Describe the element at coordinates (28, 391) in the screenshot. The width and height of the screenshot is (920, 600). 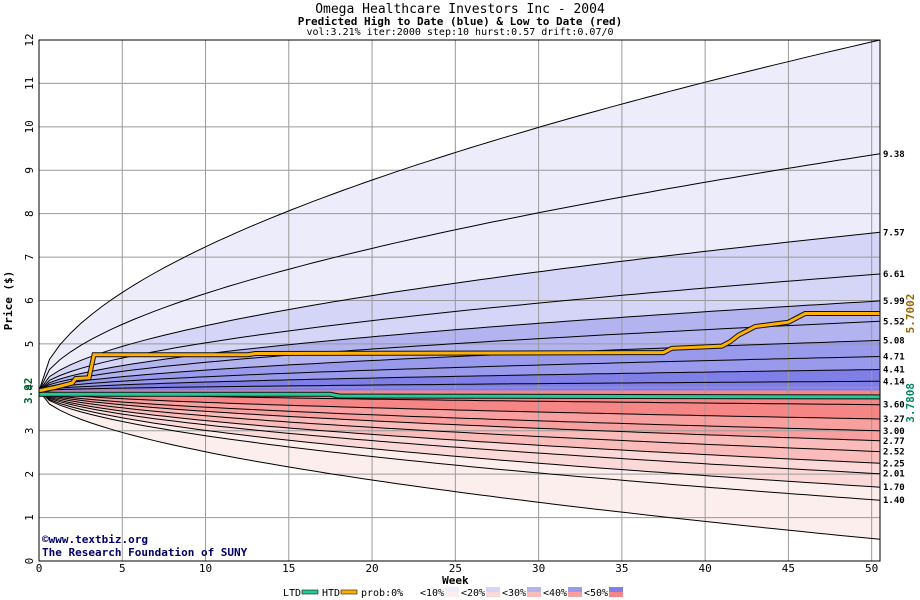
I see `start-price-label: 3.92` at that location.